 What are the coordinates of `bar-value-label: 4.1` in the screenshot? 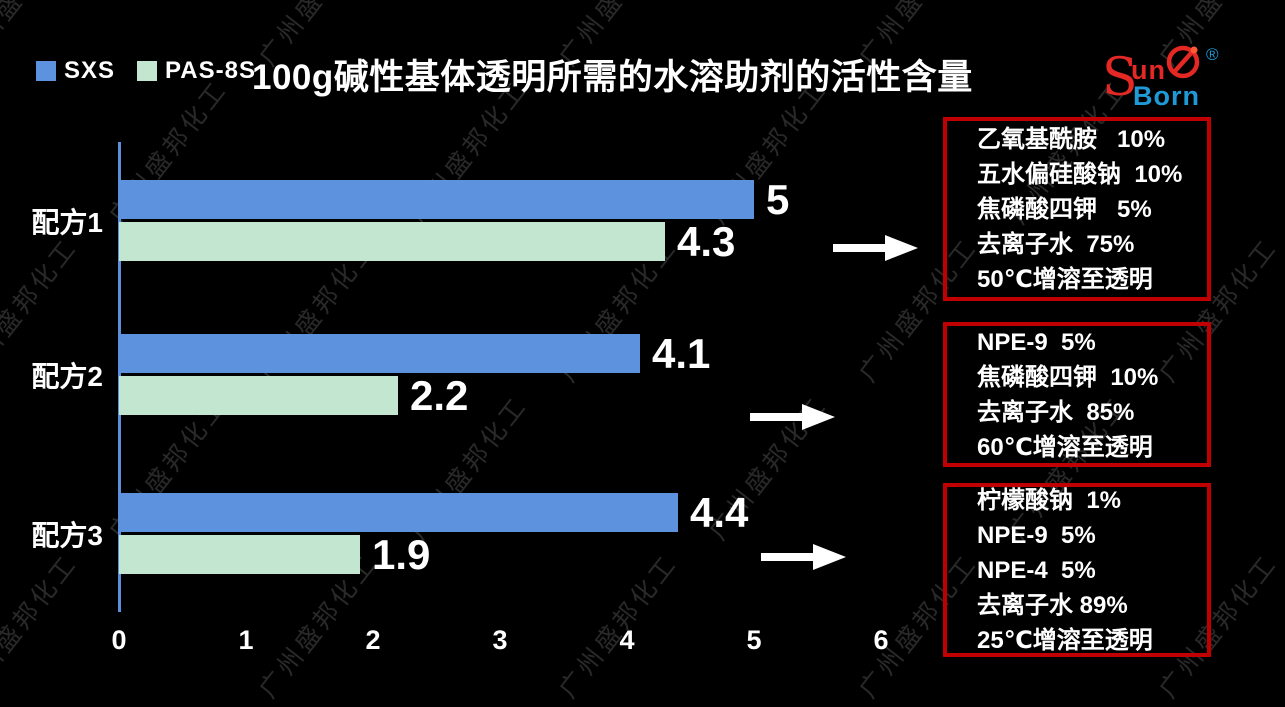 It's located at (681, 353).